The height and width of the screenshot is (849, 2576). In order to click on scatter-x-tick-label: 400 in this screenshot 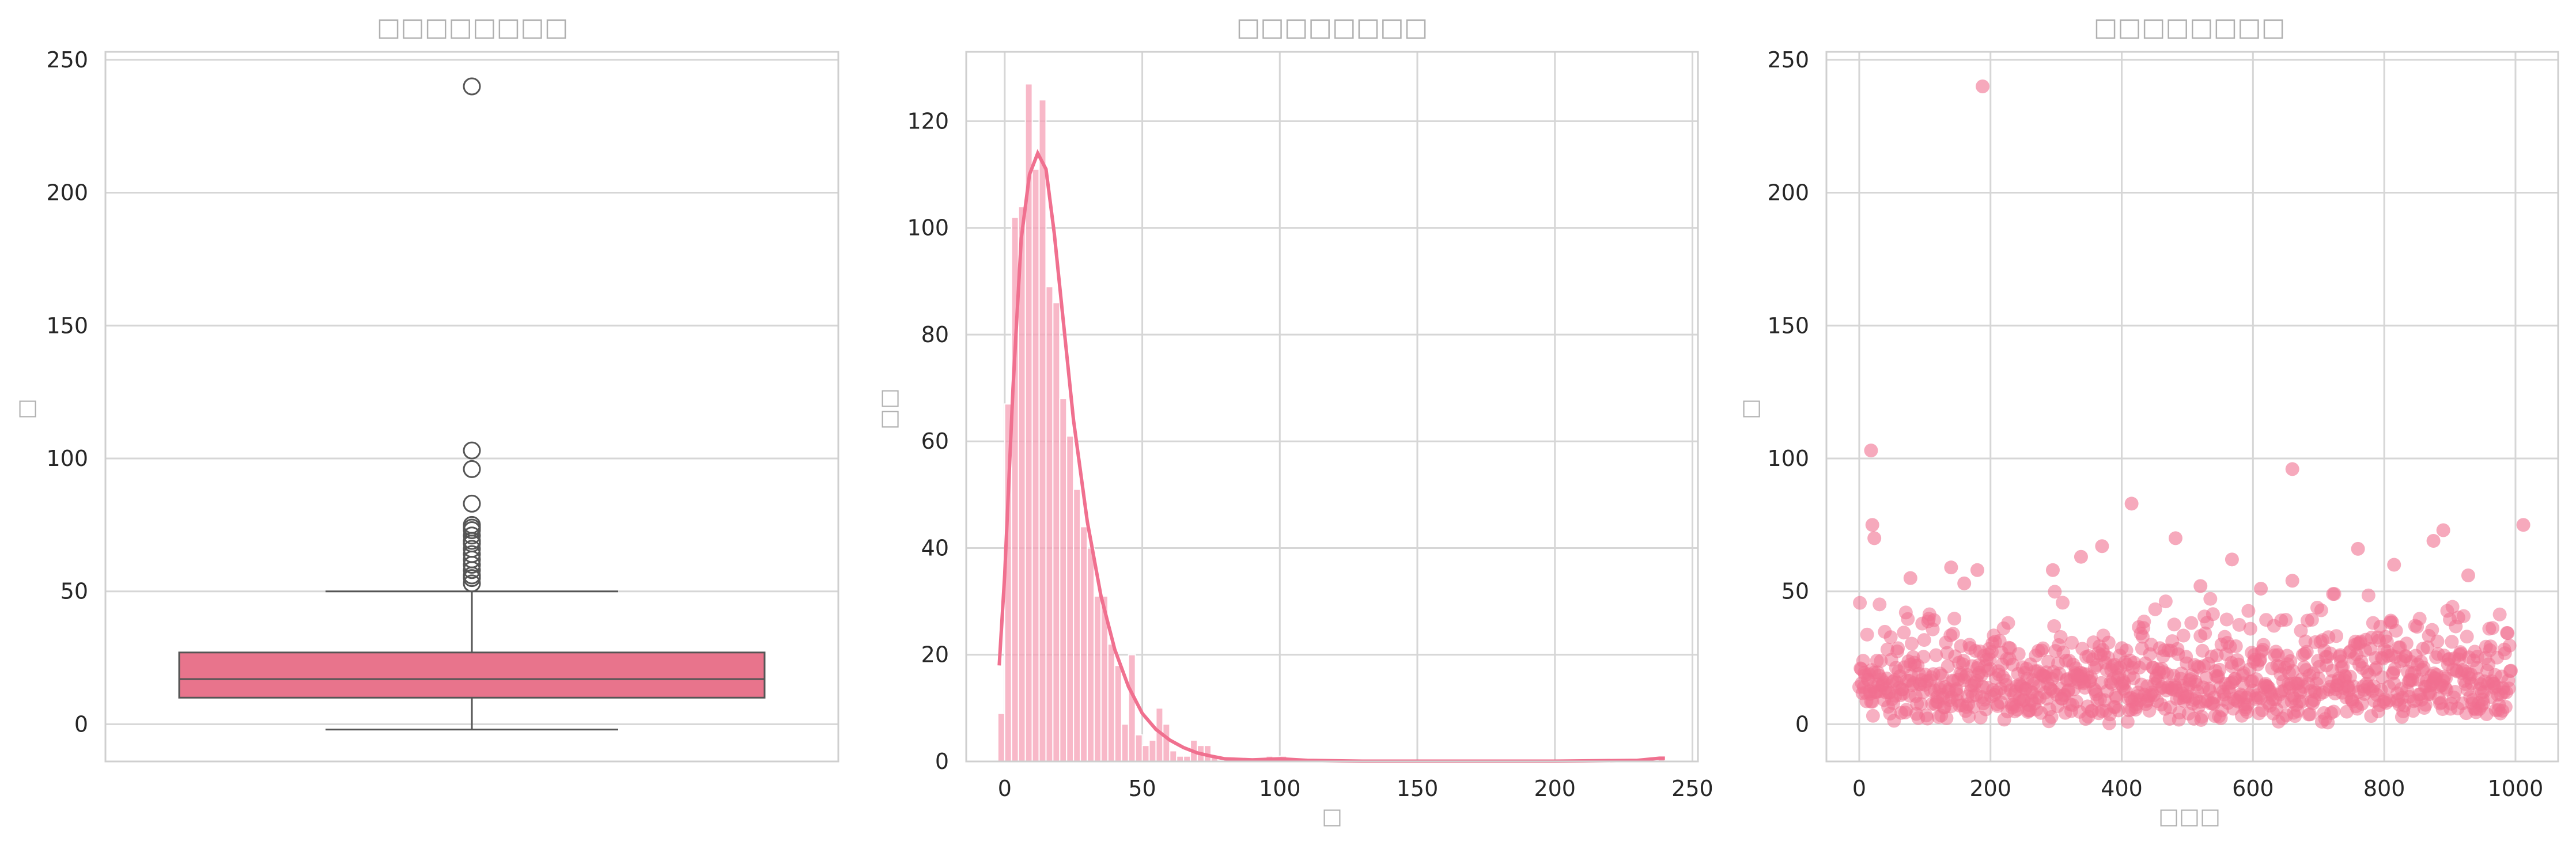, I will do `click(2122, 788)`.